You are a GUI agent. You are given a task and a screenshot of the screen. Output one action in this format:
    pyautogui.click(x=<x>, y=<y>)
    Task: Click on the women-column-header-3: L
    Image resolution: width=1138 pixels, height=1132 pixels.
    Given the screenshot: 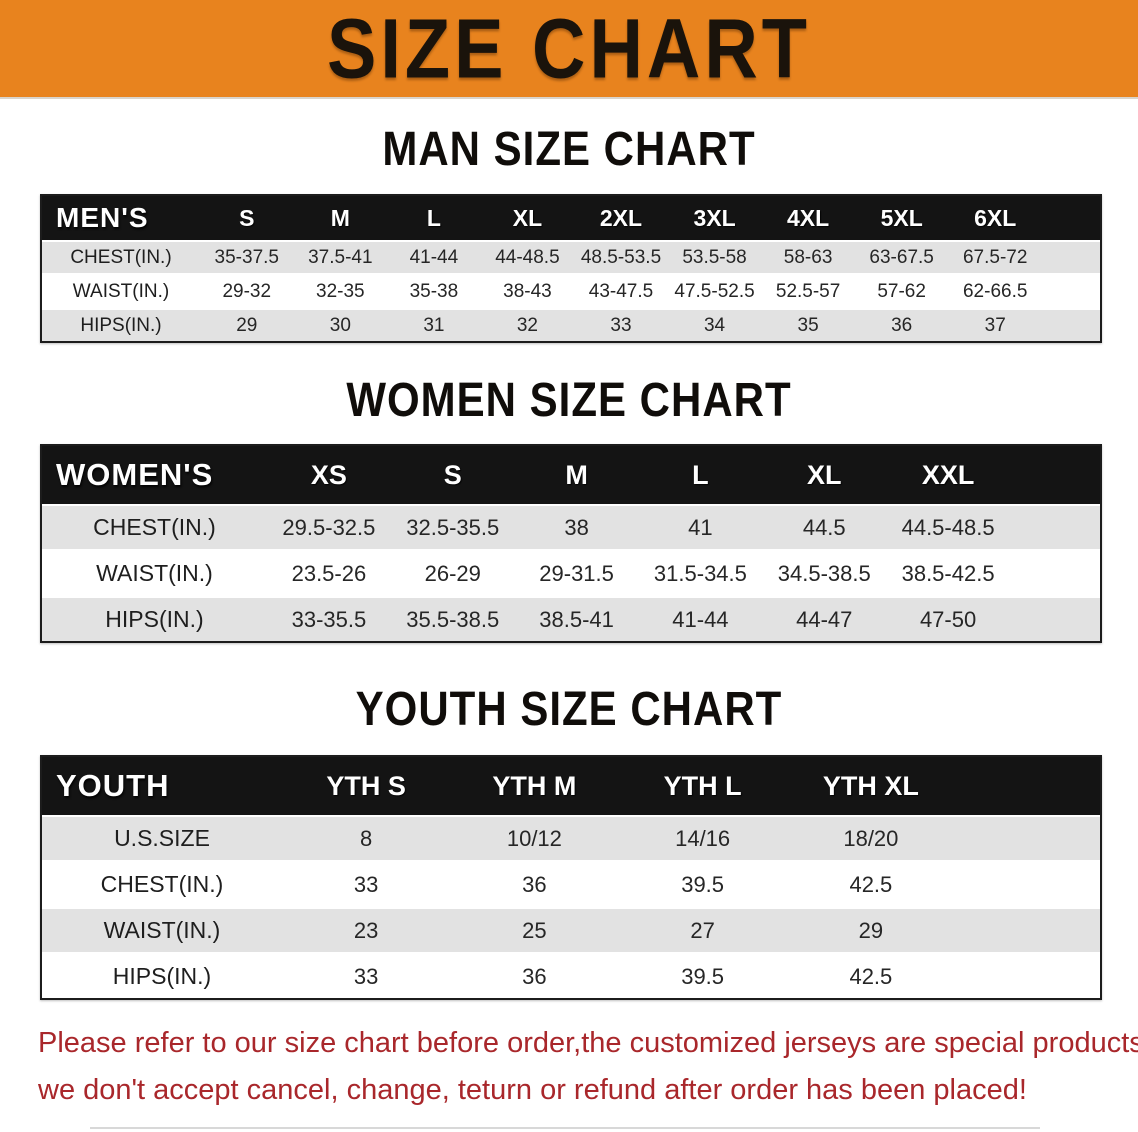 What is the action you would take?
    pyautogui.click(x=700, y=474)
    